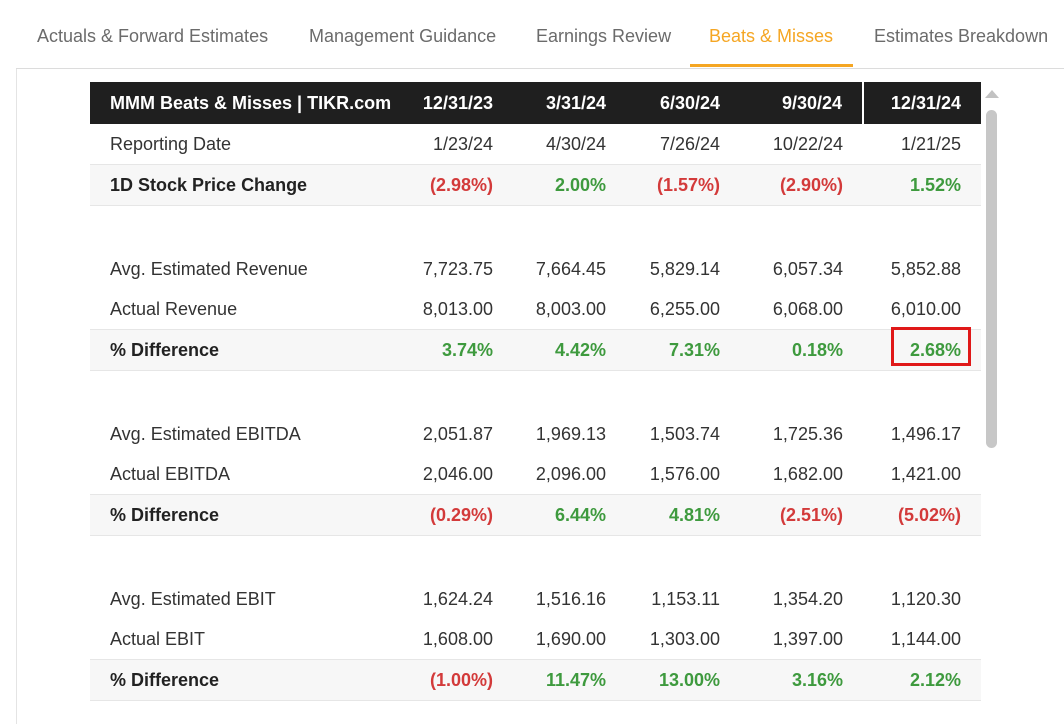 The width and height of the screenshot is (1064, 724). What do you see at coordinates (925, 473) in the screenshot?
I see `table-cell: 1,421.00` at bounding box center [925, 473].